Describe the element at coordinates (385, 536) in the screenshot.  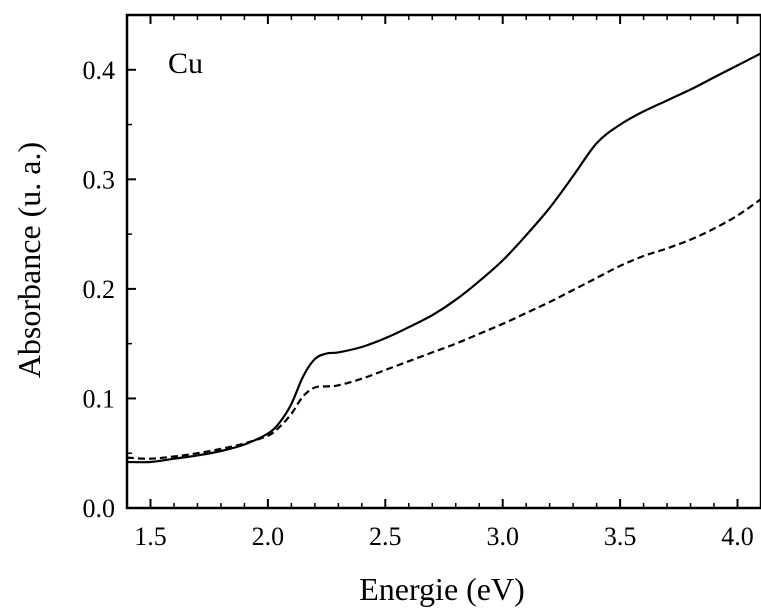
I see `x-tick-label: 2.5` at that location.